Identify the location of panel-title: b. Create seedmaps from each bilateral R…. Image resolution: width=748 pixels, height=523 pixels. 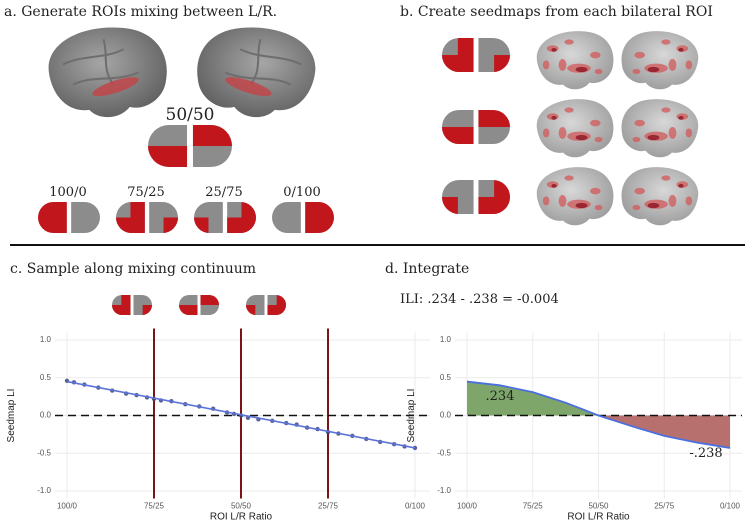
(556, 12).